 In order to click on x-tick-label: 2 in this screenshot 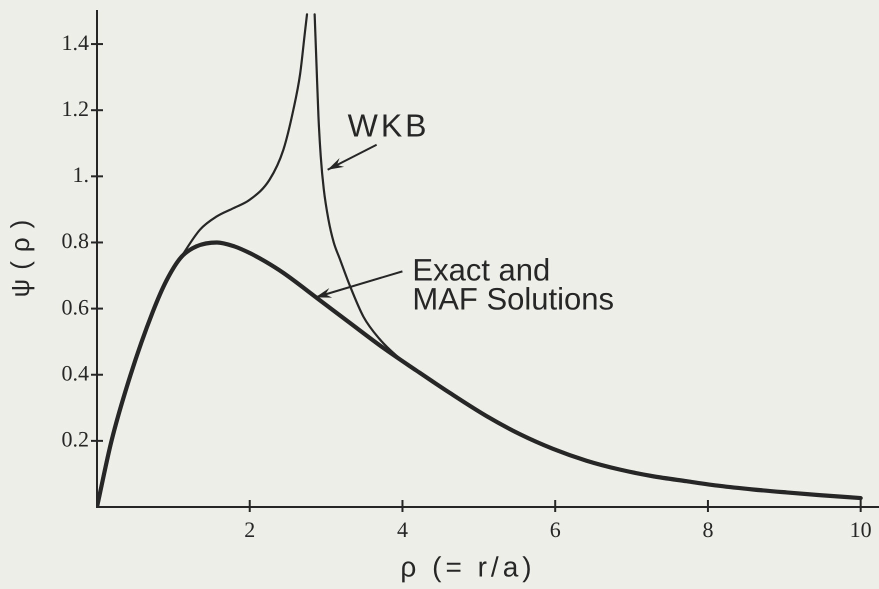, I will do `click(250, 529)`.